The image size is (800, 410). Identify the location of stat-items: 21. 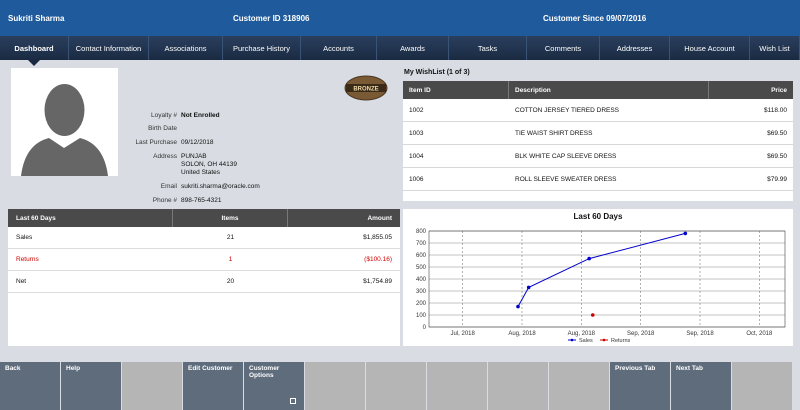
(230, 237).